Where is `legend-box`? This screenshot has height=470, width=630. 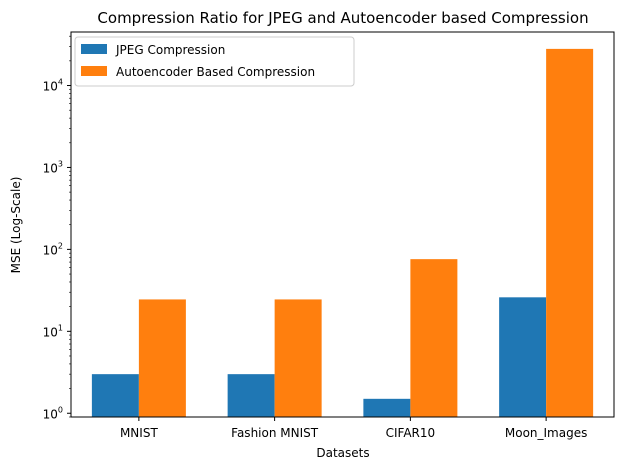
legend-box is located at coordinates (214, 61).